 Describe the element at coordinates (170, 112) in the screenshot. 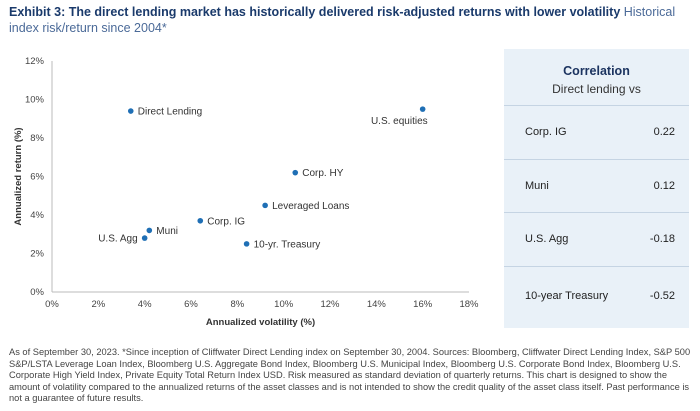

I see `point-label: Direct Lending` at that location.